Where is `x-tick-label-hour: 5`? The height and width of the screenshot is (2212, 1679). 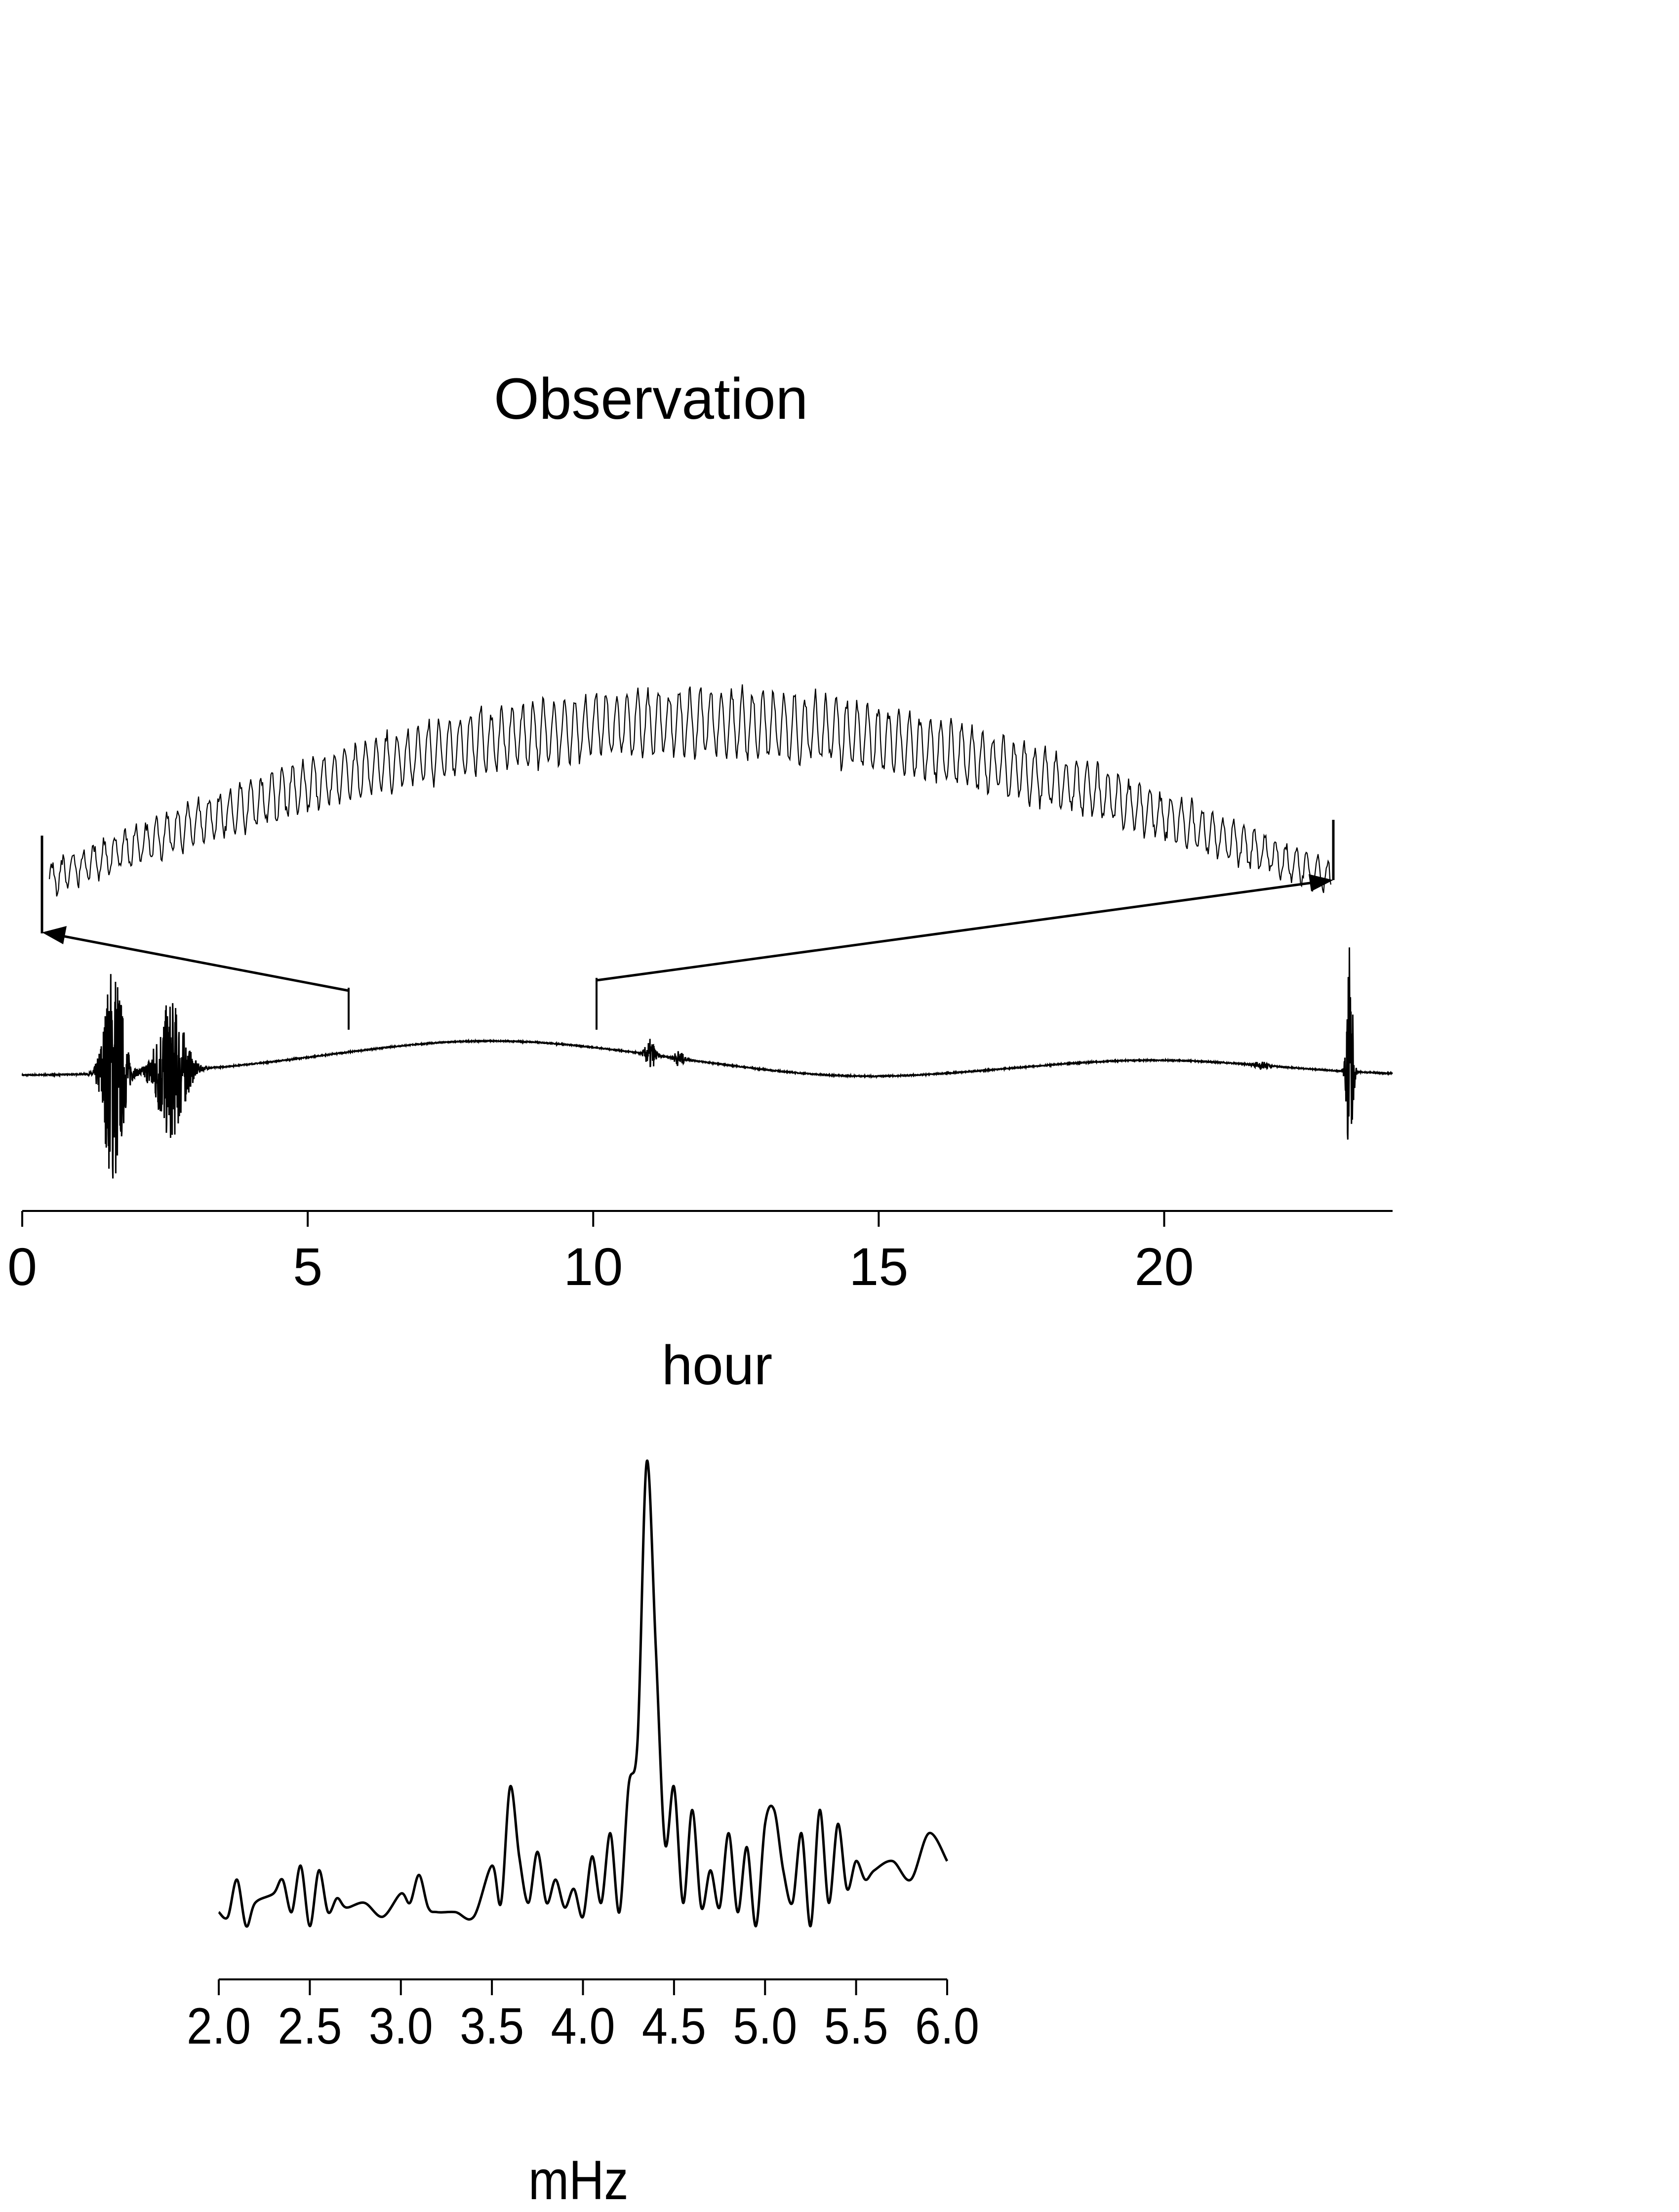
x-tick-label-hour: 5 is located at coordinates (308, 1267).